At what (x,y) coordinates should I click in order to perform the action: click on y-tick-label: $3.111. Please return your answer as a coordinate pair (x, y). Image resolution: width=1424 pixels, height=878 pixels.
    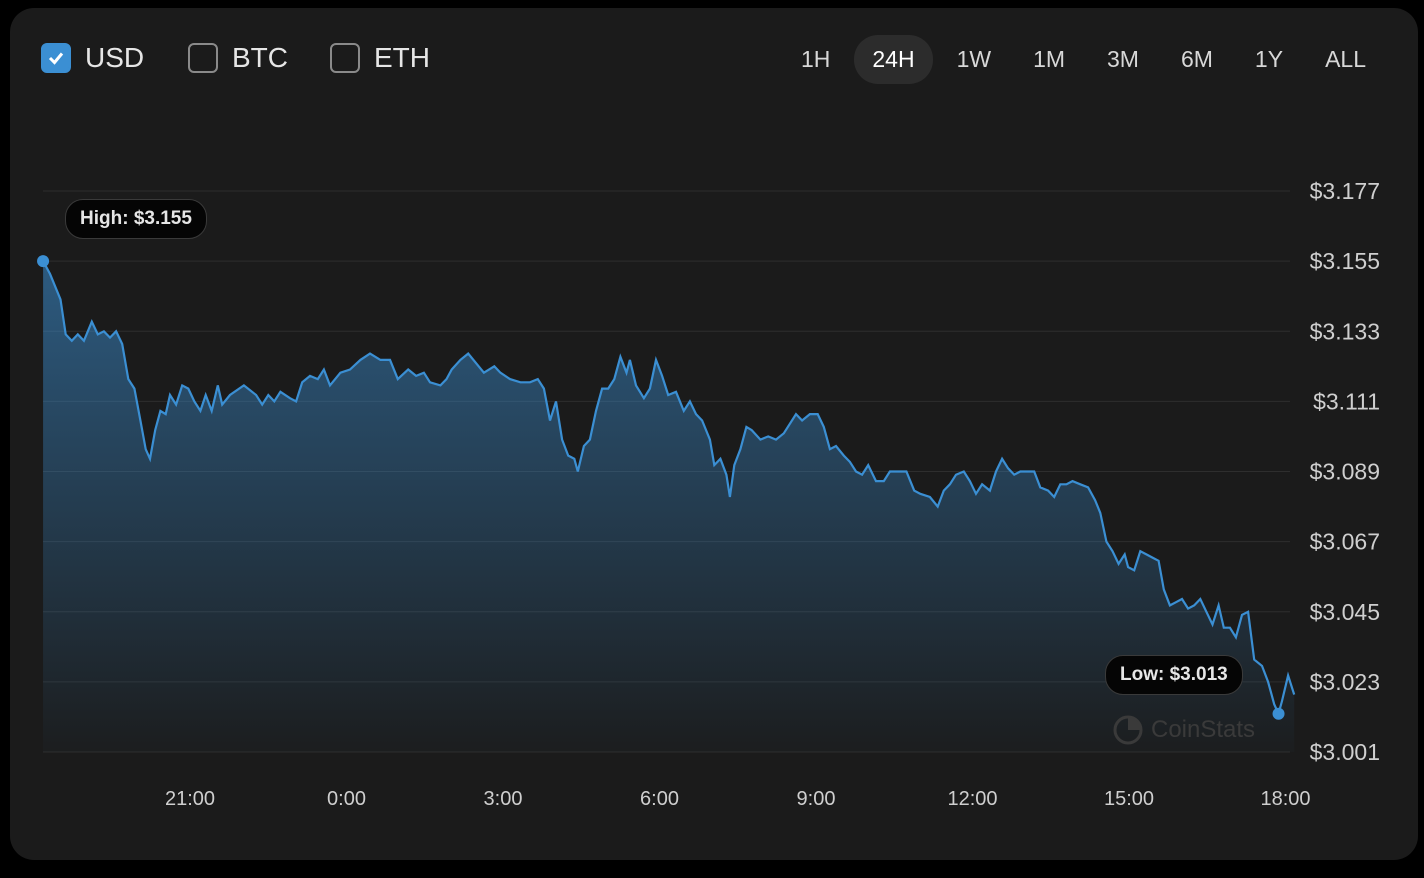
    Looking at the image, I should click on (1346, 401).